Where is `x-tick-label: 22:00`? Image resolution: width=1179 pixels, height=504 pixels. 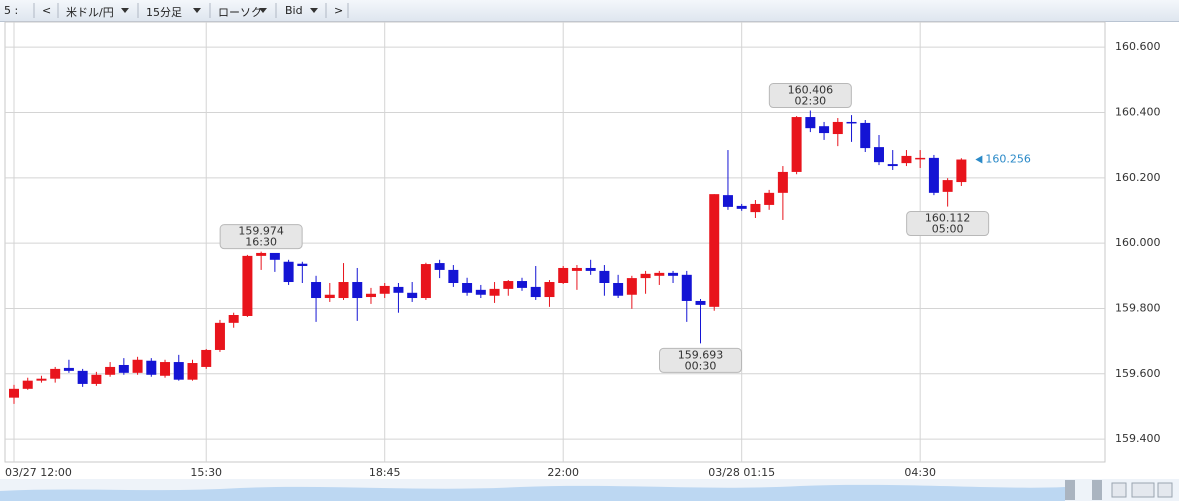
x-tick-label: 22:00 is located at coordinates (563, 472).